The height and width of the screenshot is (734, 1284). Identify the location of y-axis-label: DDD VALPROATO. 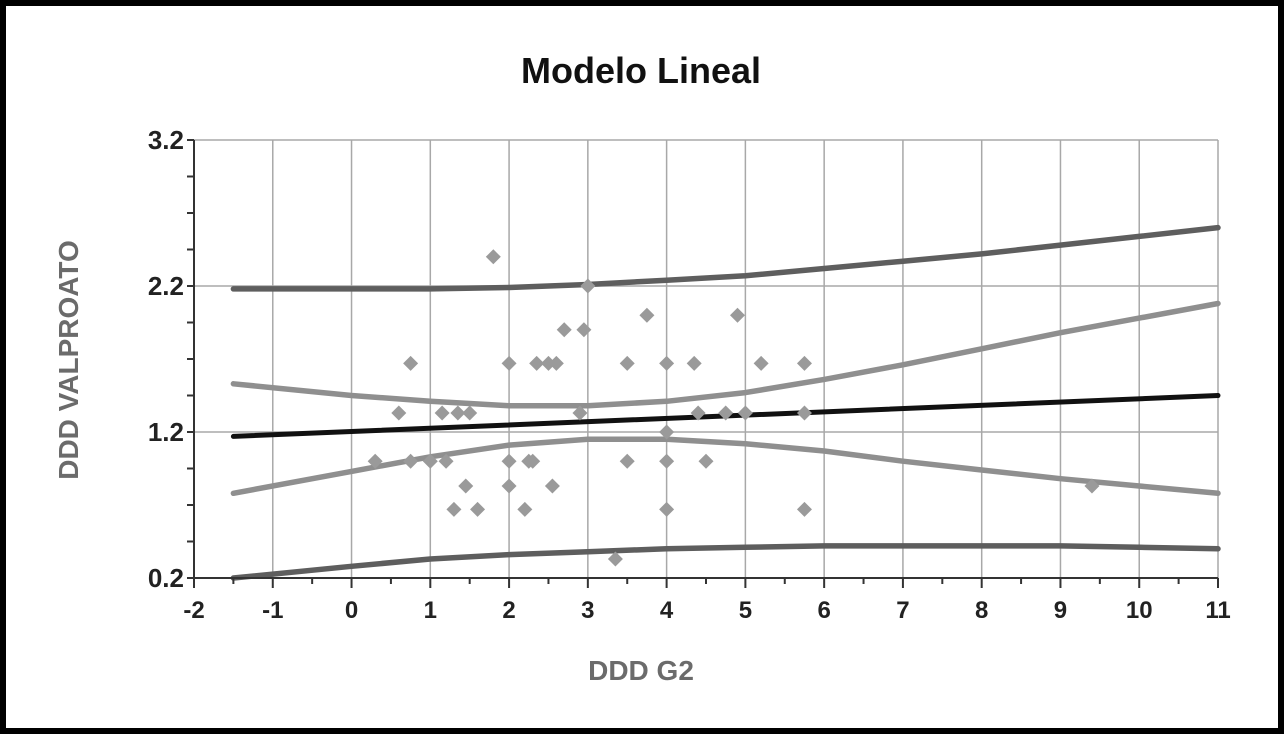
(68, 360).